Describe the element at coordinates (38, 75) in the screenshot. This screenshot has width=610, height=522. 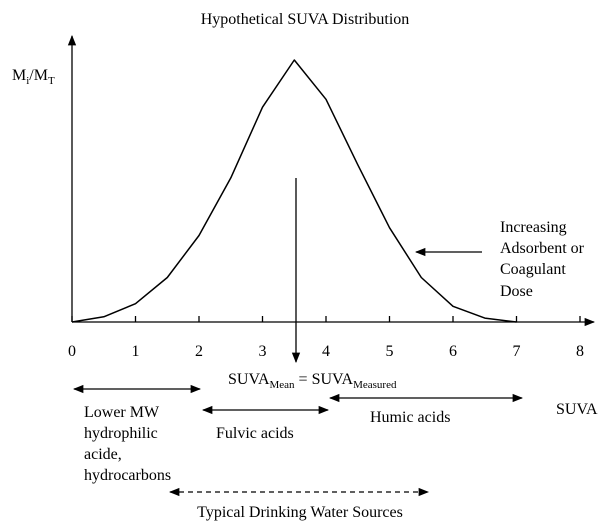
I see `y-label-part: /M` at that location.